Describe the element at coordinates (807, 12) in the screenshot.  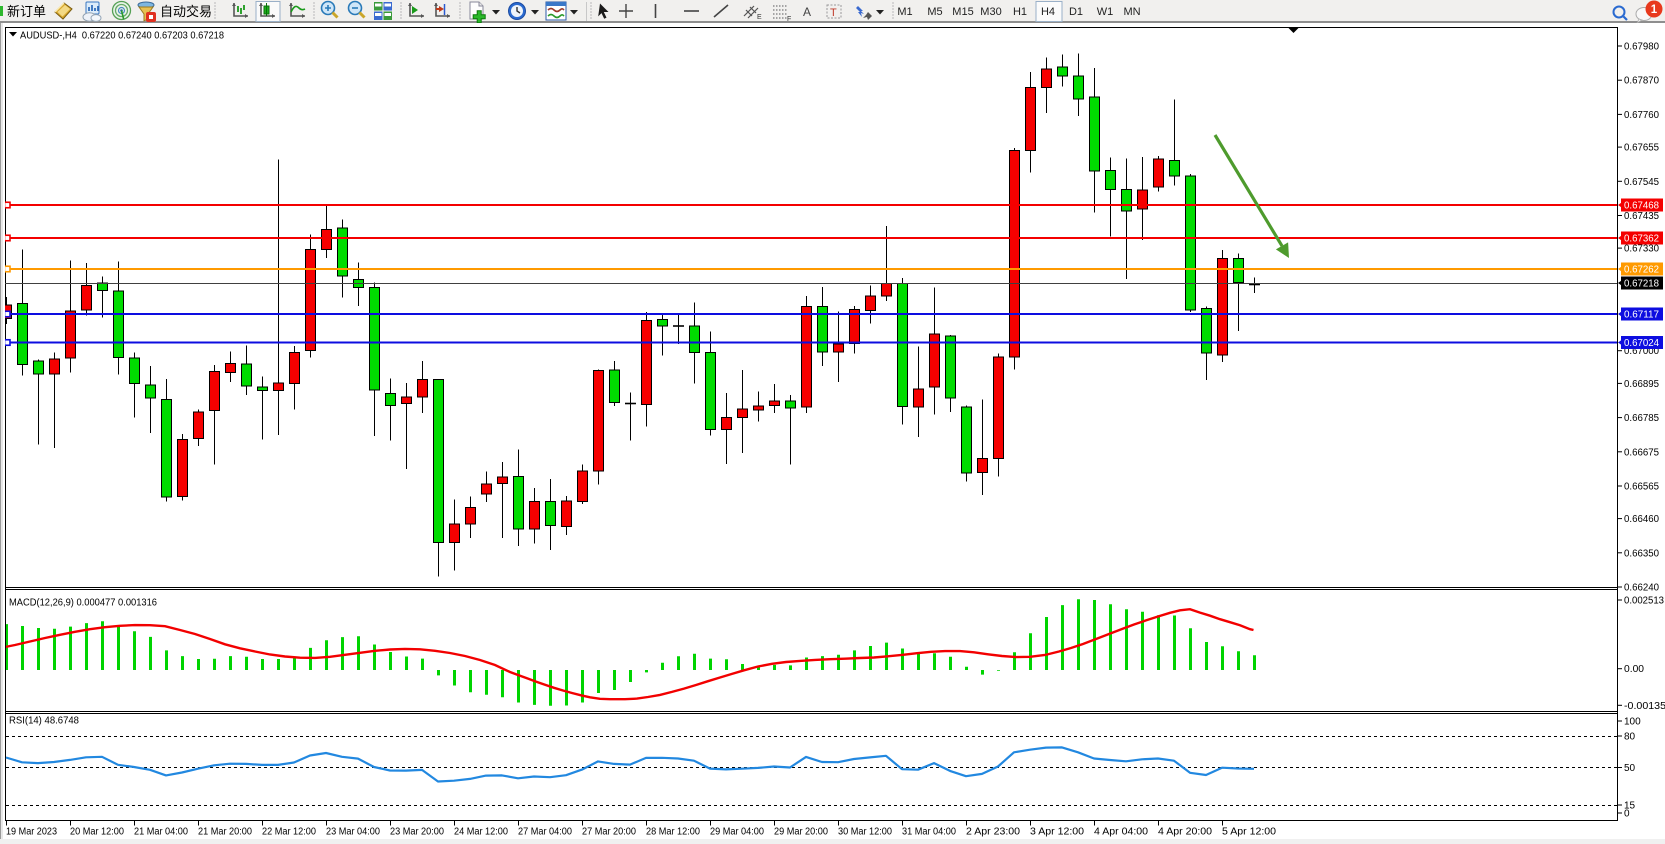
I see `svg-text: A` at that location.